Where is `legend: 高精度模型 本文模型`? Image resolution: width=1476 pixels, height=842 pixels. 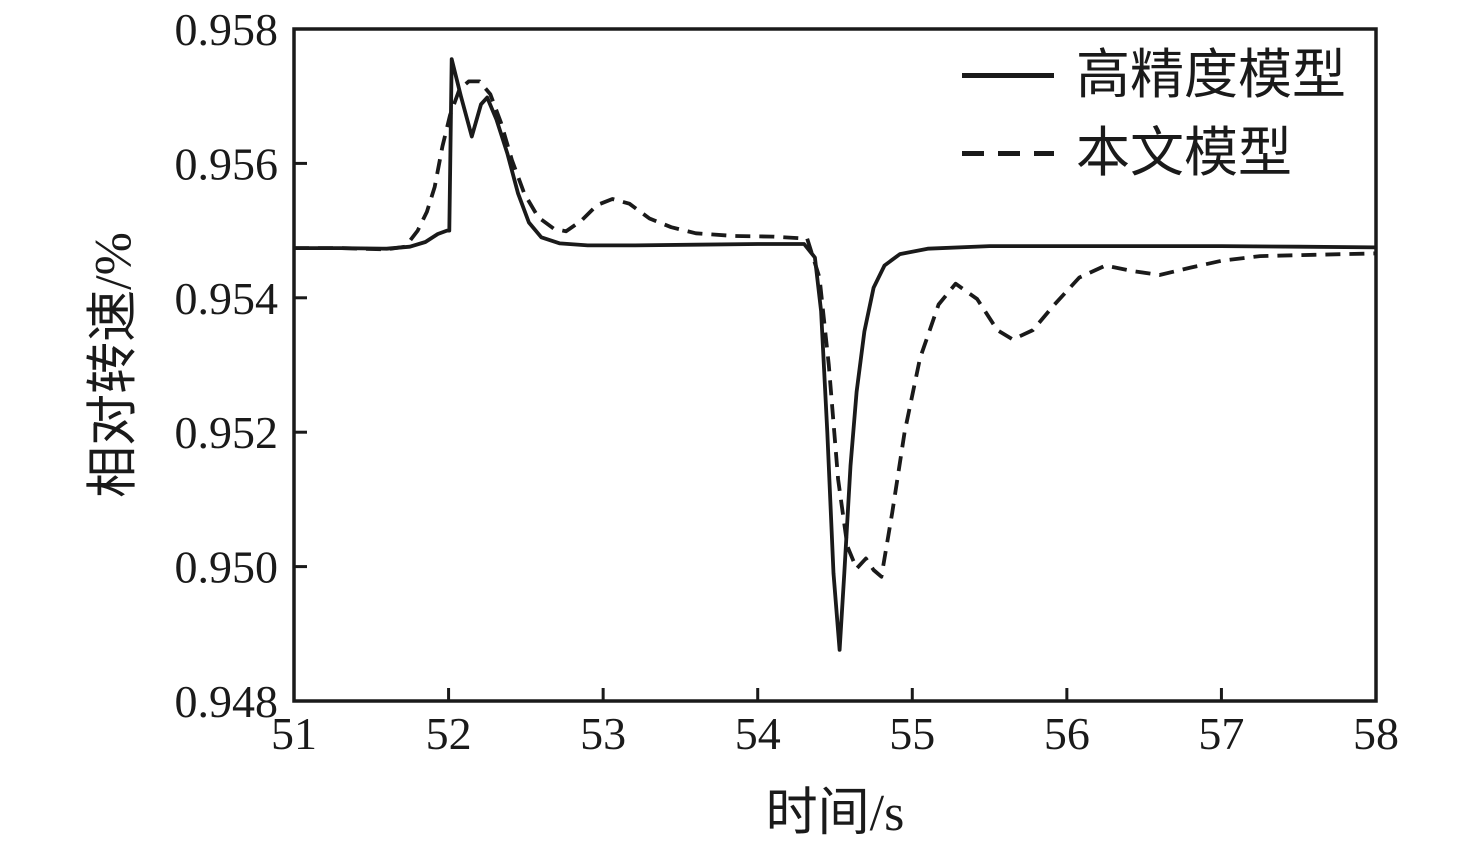 legend: 高精度模型 本文模型 is located at coordinates (1154, 122).